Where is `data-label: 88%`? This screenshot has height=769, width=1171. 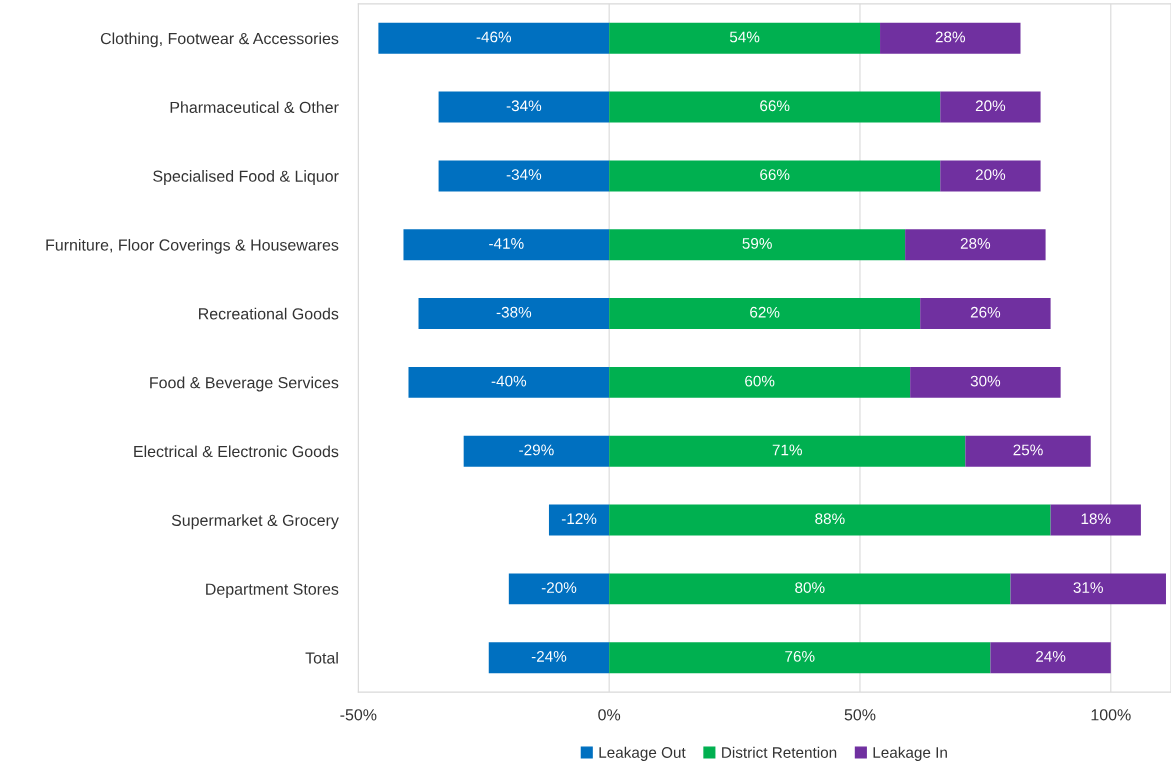 data-label: 88% is located at coordinates (830, 519).